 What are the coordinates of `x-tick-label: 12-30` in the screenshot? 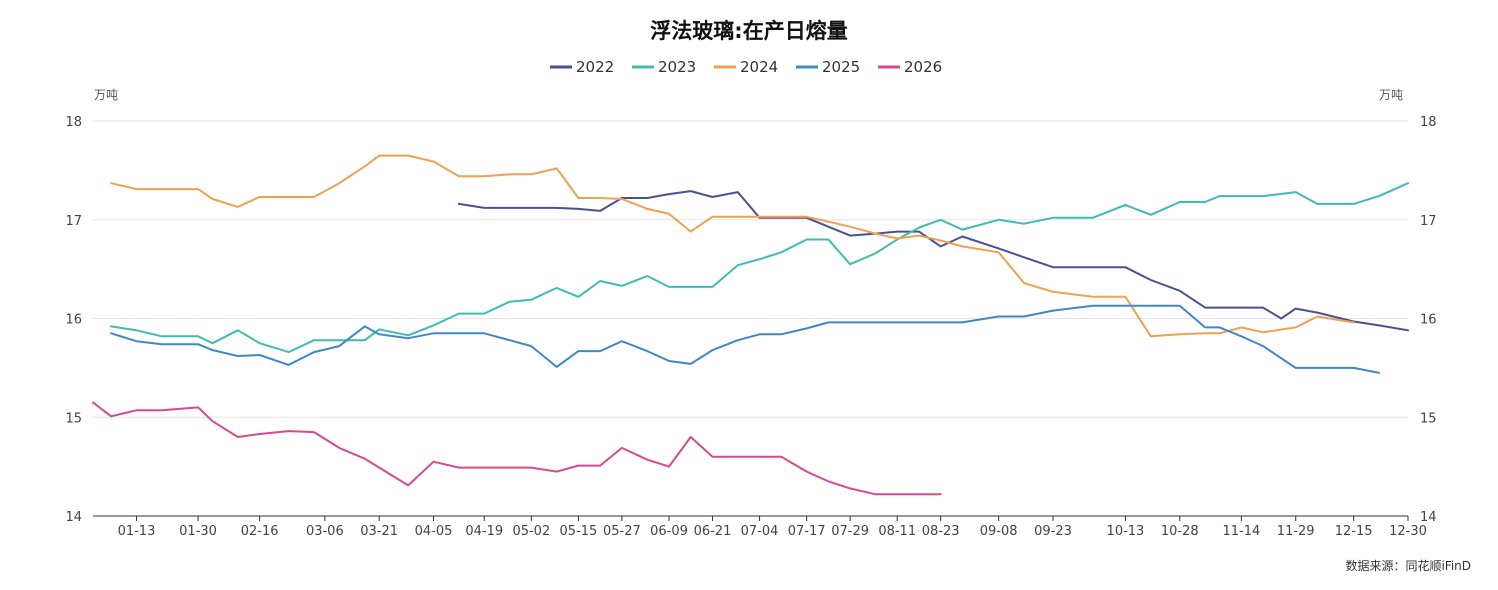 It's located at (1408, 531).